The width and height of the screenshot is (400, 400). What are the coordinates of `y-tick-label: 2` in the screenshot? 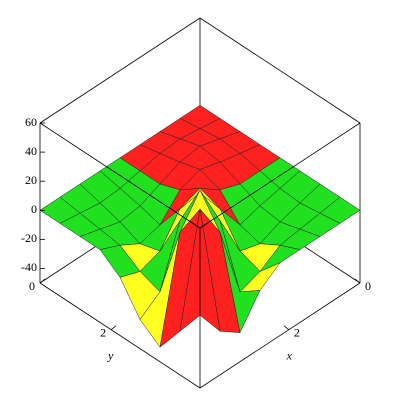 It's located at (103, 332).